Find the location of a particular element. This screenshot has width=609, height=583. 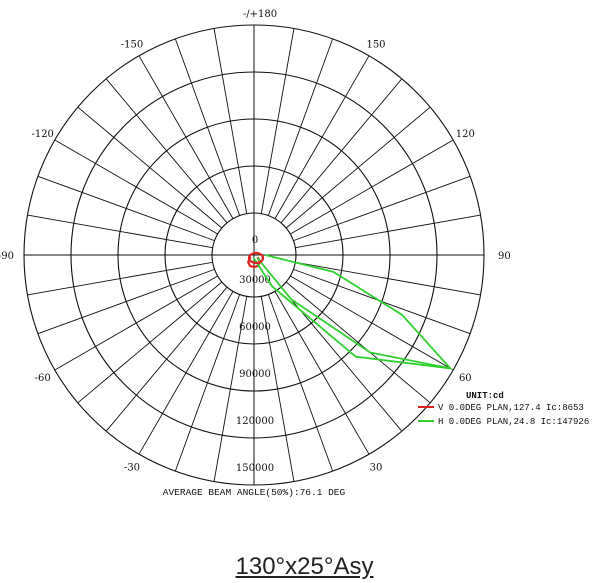

angle-tick-label: -/+180 is located at coordinates (260, 14).